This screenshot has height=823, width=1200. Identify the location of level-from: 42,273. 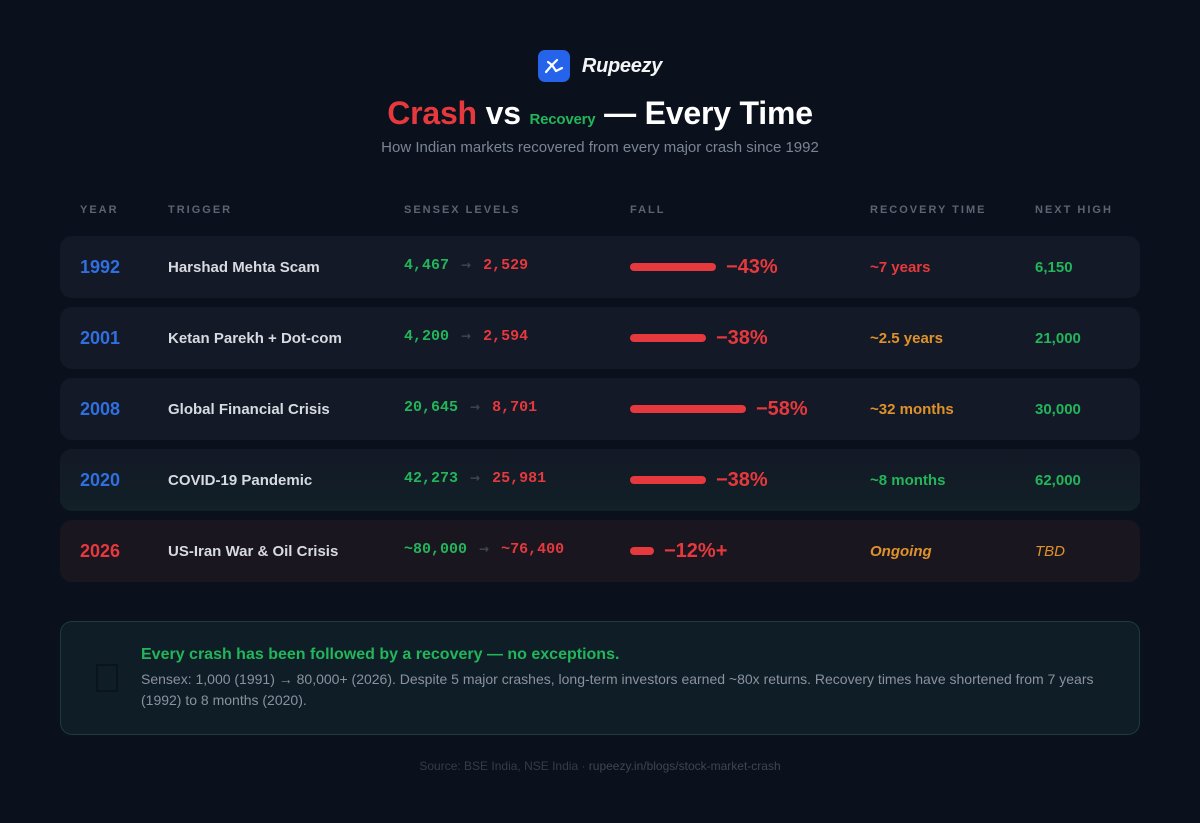
(431, 478).